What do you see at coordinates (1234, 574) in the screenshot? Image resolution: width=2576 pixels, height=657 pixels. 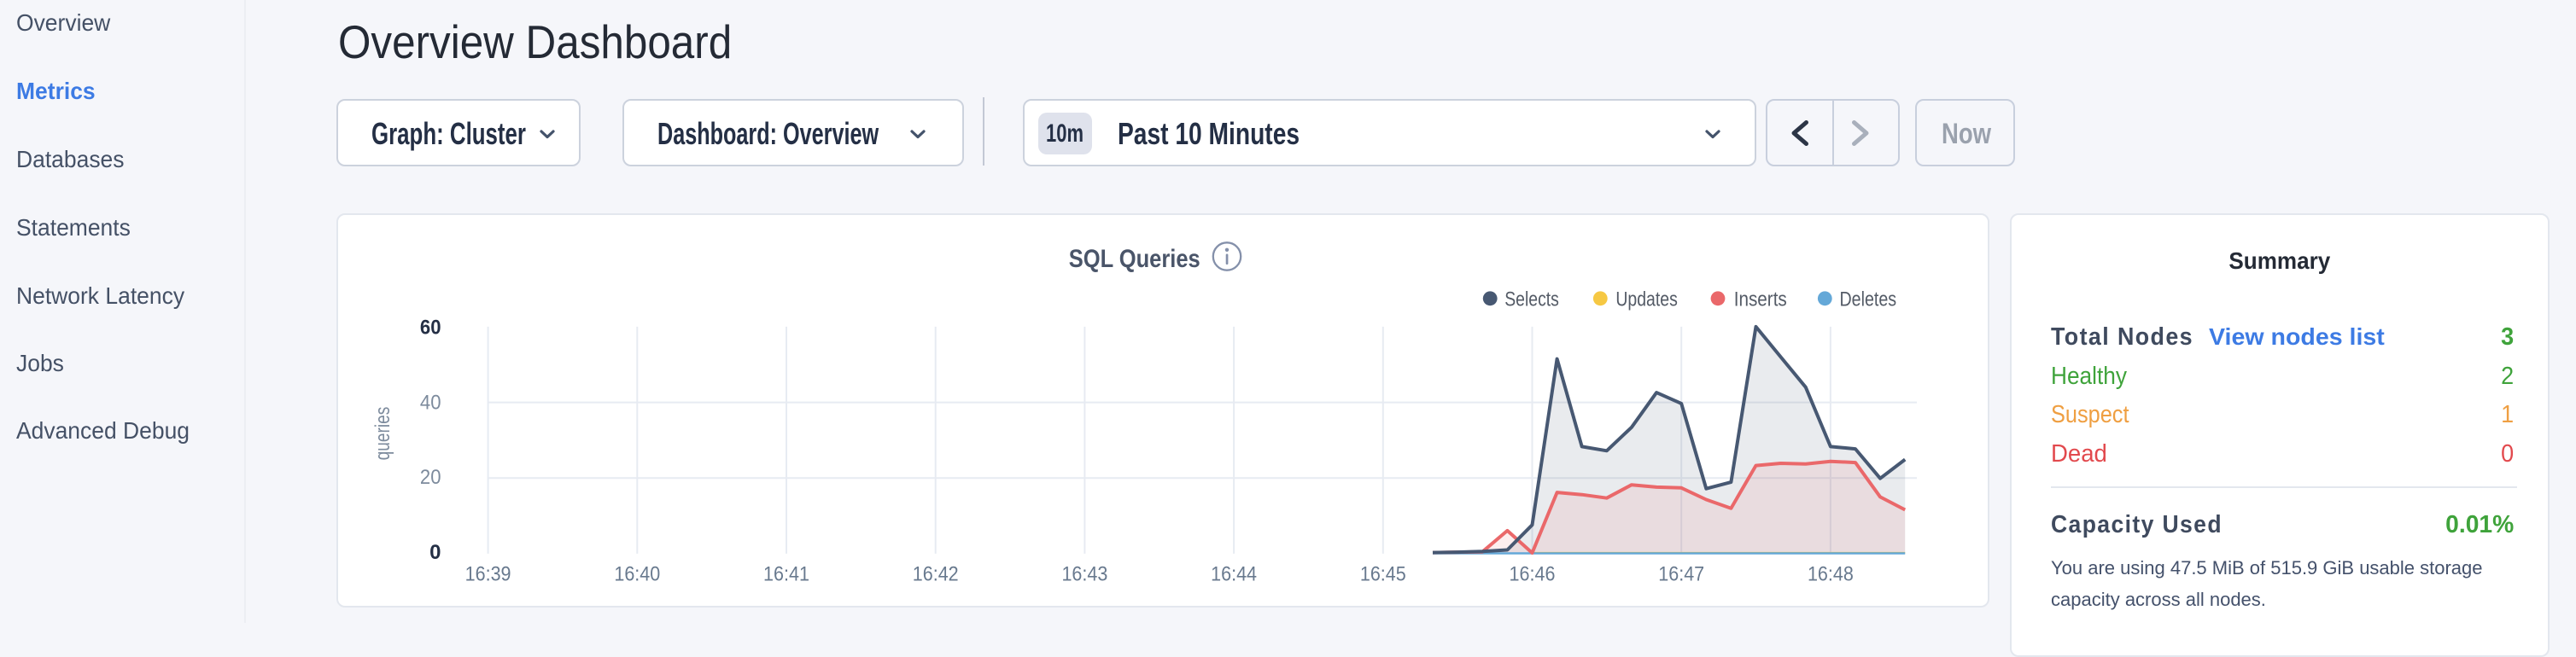 I see `svg-text: 16:44` at bounding box center [1234, 574].